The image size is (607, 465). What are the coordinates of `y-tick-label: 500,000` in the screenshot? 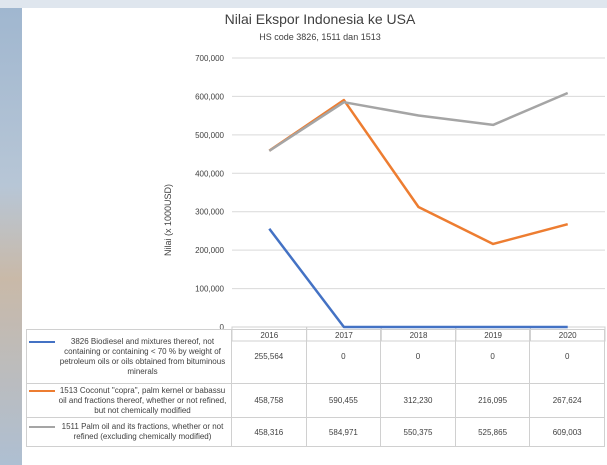 It's located at (209, 135).